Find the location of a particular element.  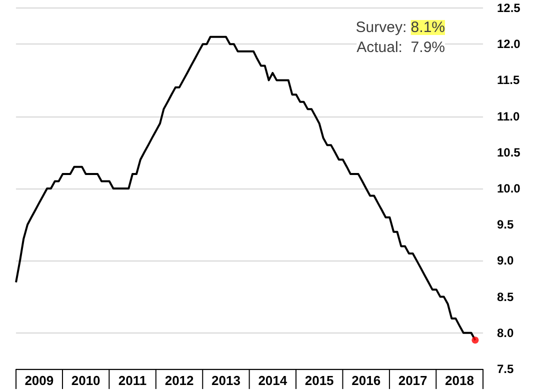

y-tick-label: 11.5 is located at coordinates (508, 80).